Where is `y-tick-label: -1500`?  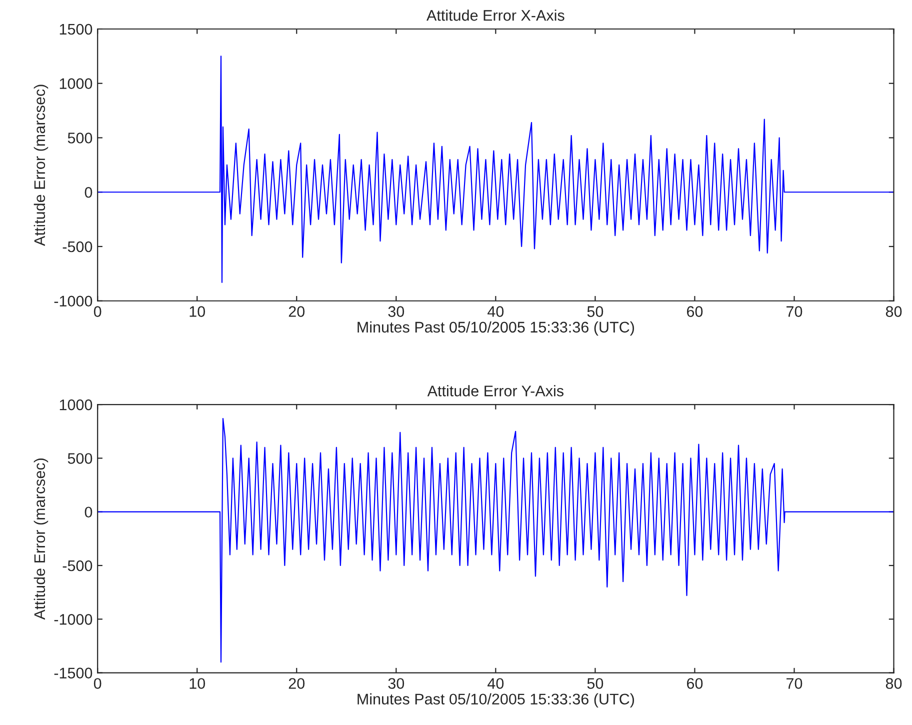 y-tick-label: -1500 is located at coordinates (73, 673).